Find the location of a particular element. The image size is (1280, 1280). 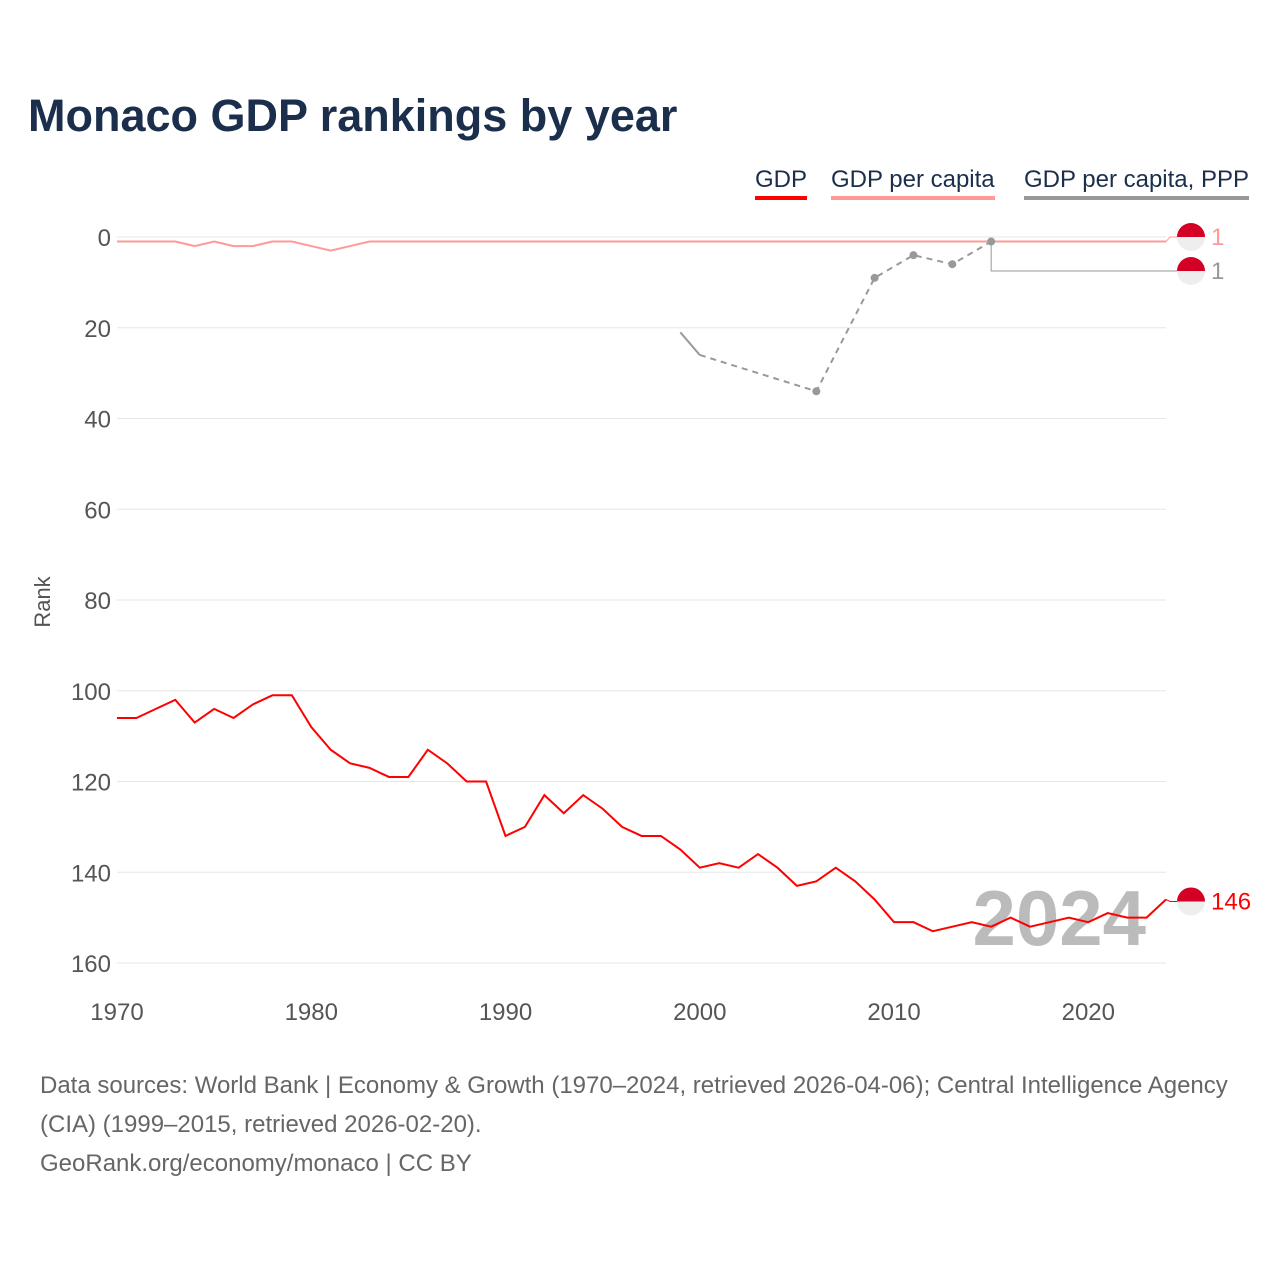

y-tick-label: 140 is located at coordinates (91, 873).